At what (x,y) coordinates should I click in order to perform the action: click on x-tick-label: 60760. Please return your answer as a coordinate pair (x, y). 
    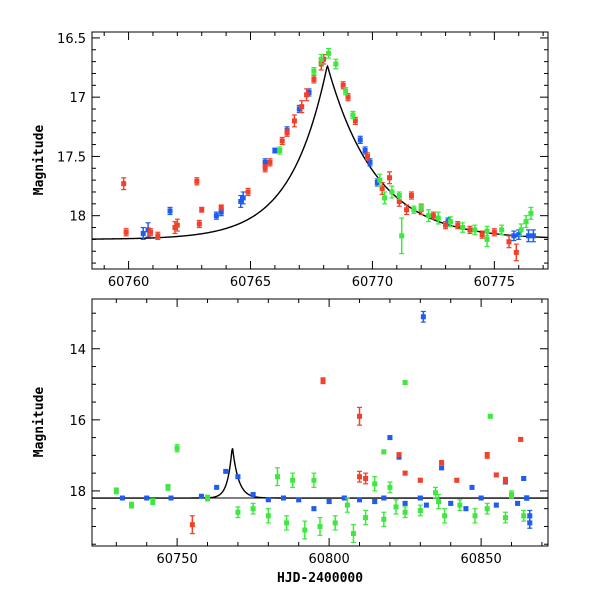
    Looking at the image, I should click on (128, 282).